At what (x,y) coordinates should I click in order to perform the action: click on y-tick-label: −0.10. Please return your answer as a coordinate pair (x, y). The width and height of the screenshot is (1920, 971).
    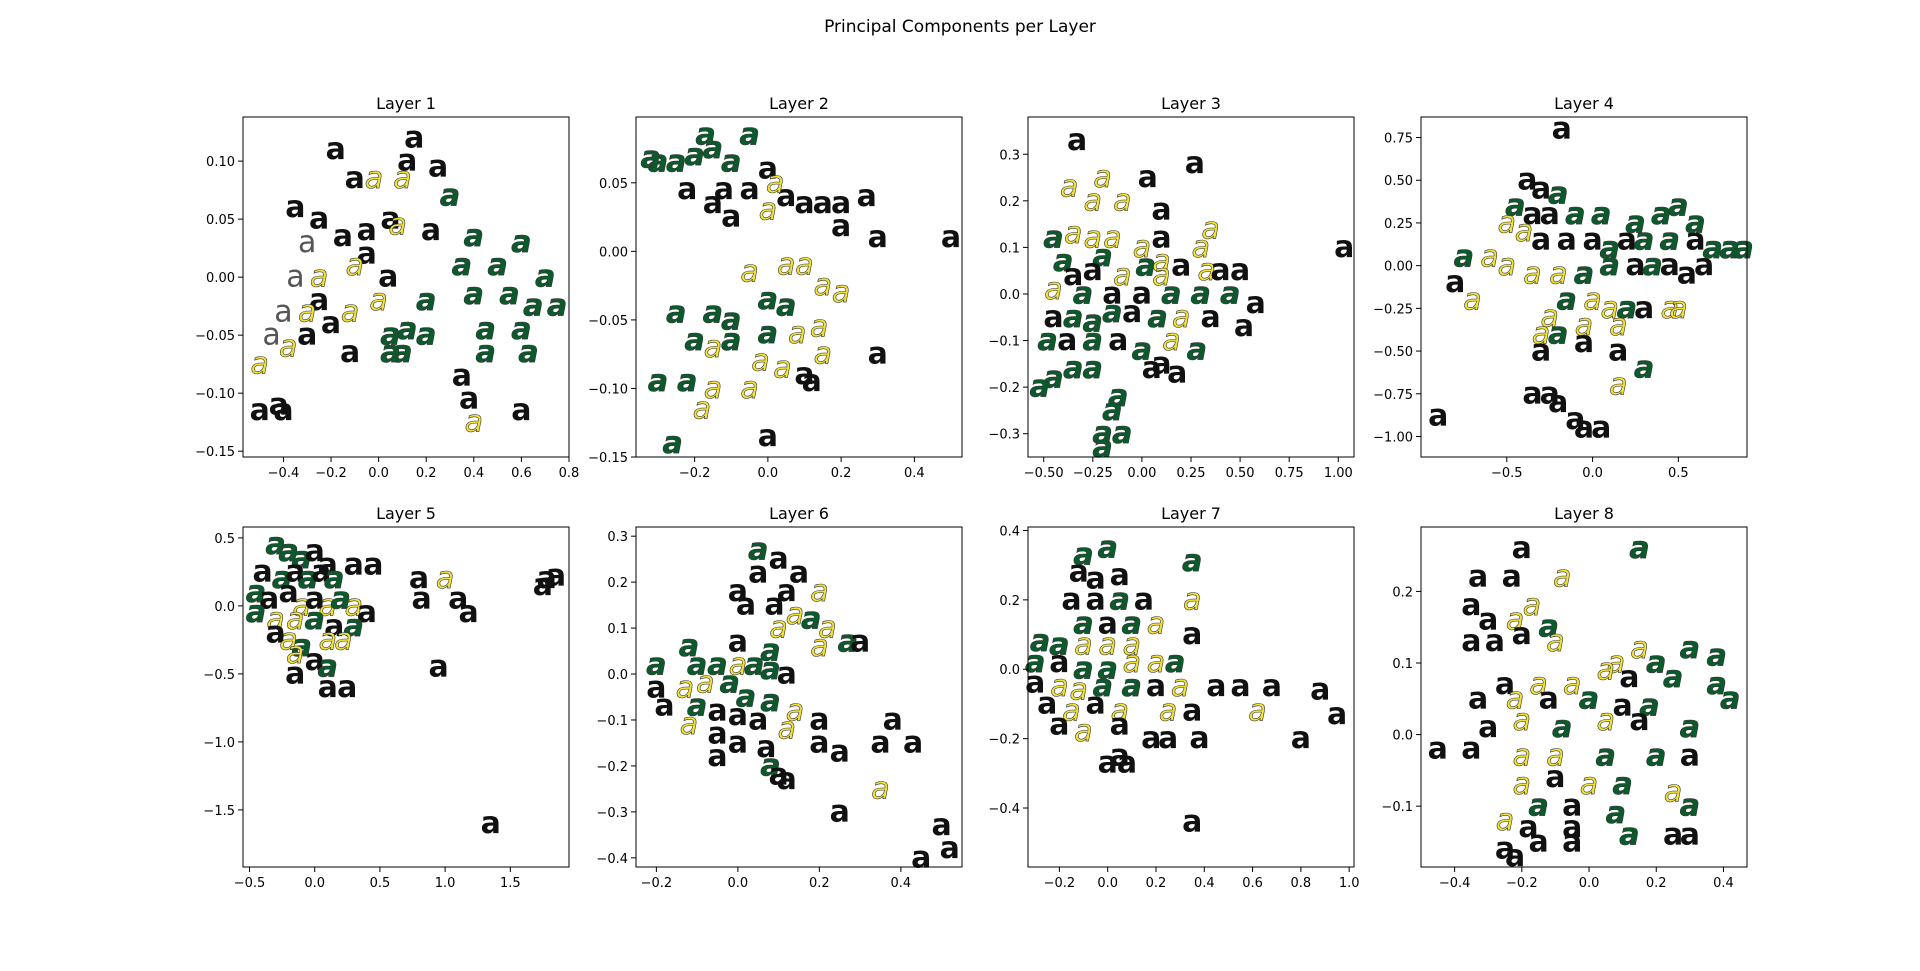
    Looking at the image, I should click on (215, 394).